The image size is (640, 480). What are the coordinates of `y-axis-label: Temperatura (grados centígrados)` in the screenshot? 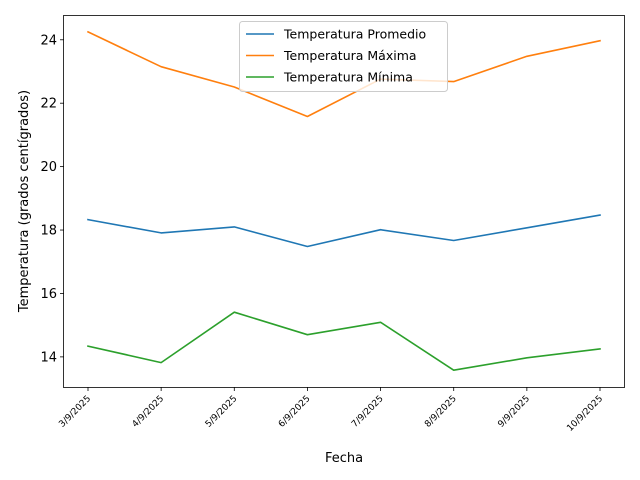 It's located at (24, 201).